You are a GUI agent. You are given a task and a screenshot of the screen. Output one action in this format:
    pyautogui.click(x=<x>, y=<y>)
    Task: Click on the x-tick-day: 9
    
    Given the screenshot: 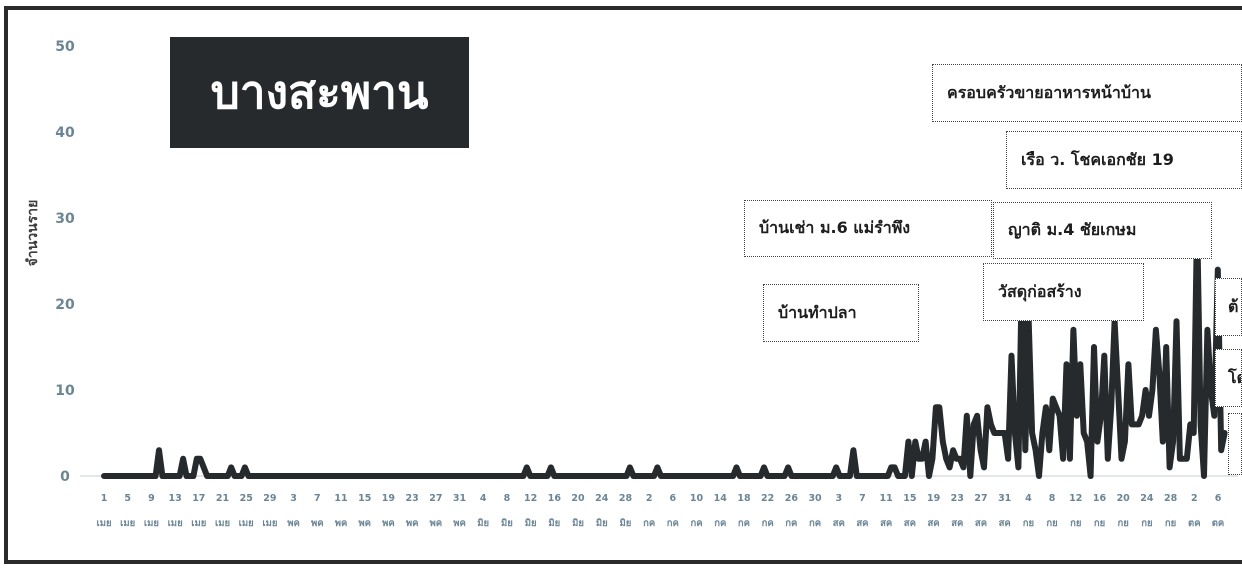 What is the action you would take?
    pyautogui.click(x=151, y=498)
    